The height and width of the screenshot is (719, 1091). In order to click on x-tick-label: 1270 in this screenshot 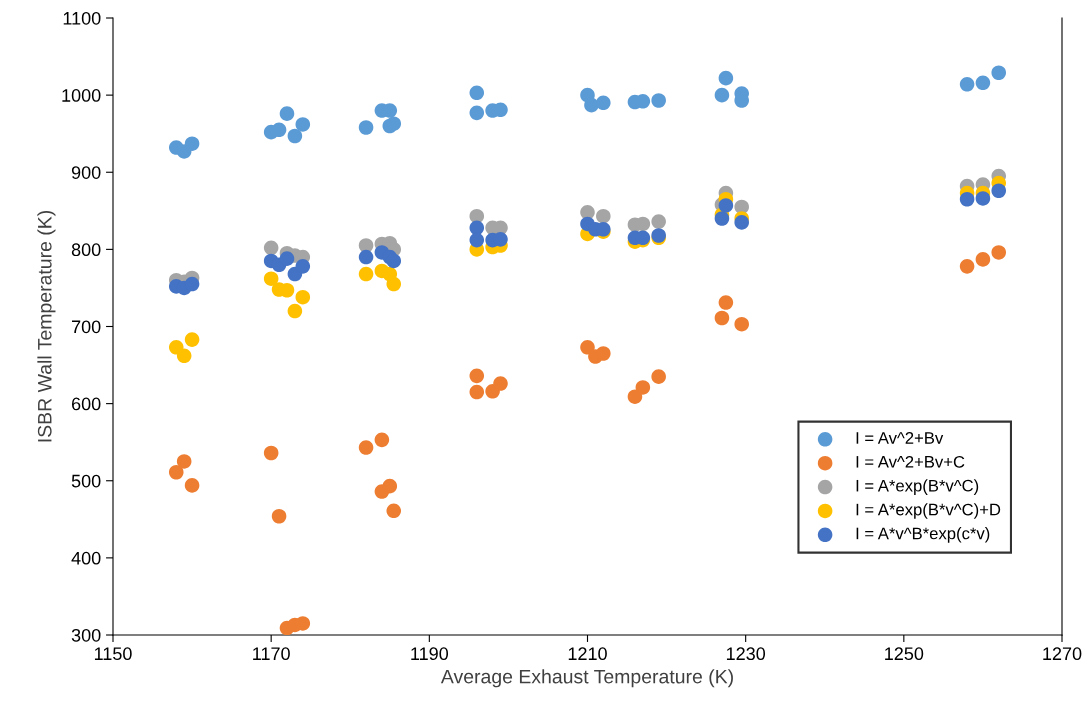, I will do `click(1062, 654)`.